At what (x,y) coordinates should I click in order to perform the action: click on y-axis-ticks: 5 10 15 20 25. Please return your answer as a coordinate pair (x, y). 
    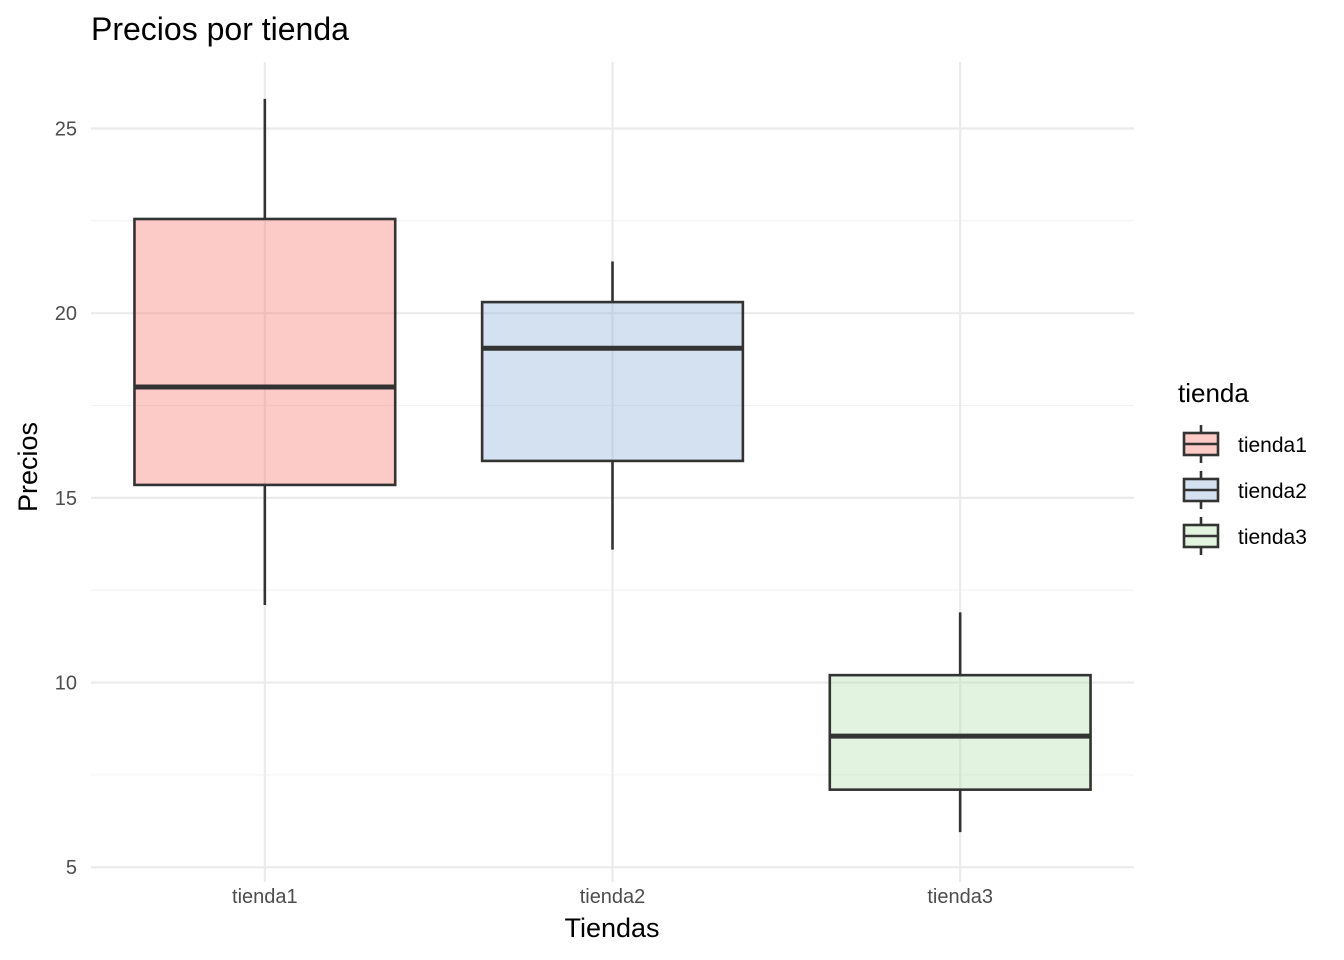
    Looking at the image, I should click on (66, 498).